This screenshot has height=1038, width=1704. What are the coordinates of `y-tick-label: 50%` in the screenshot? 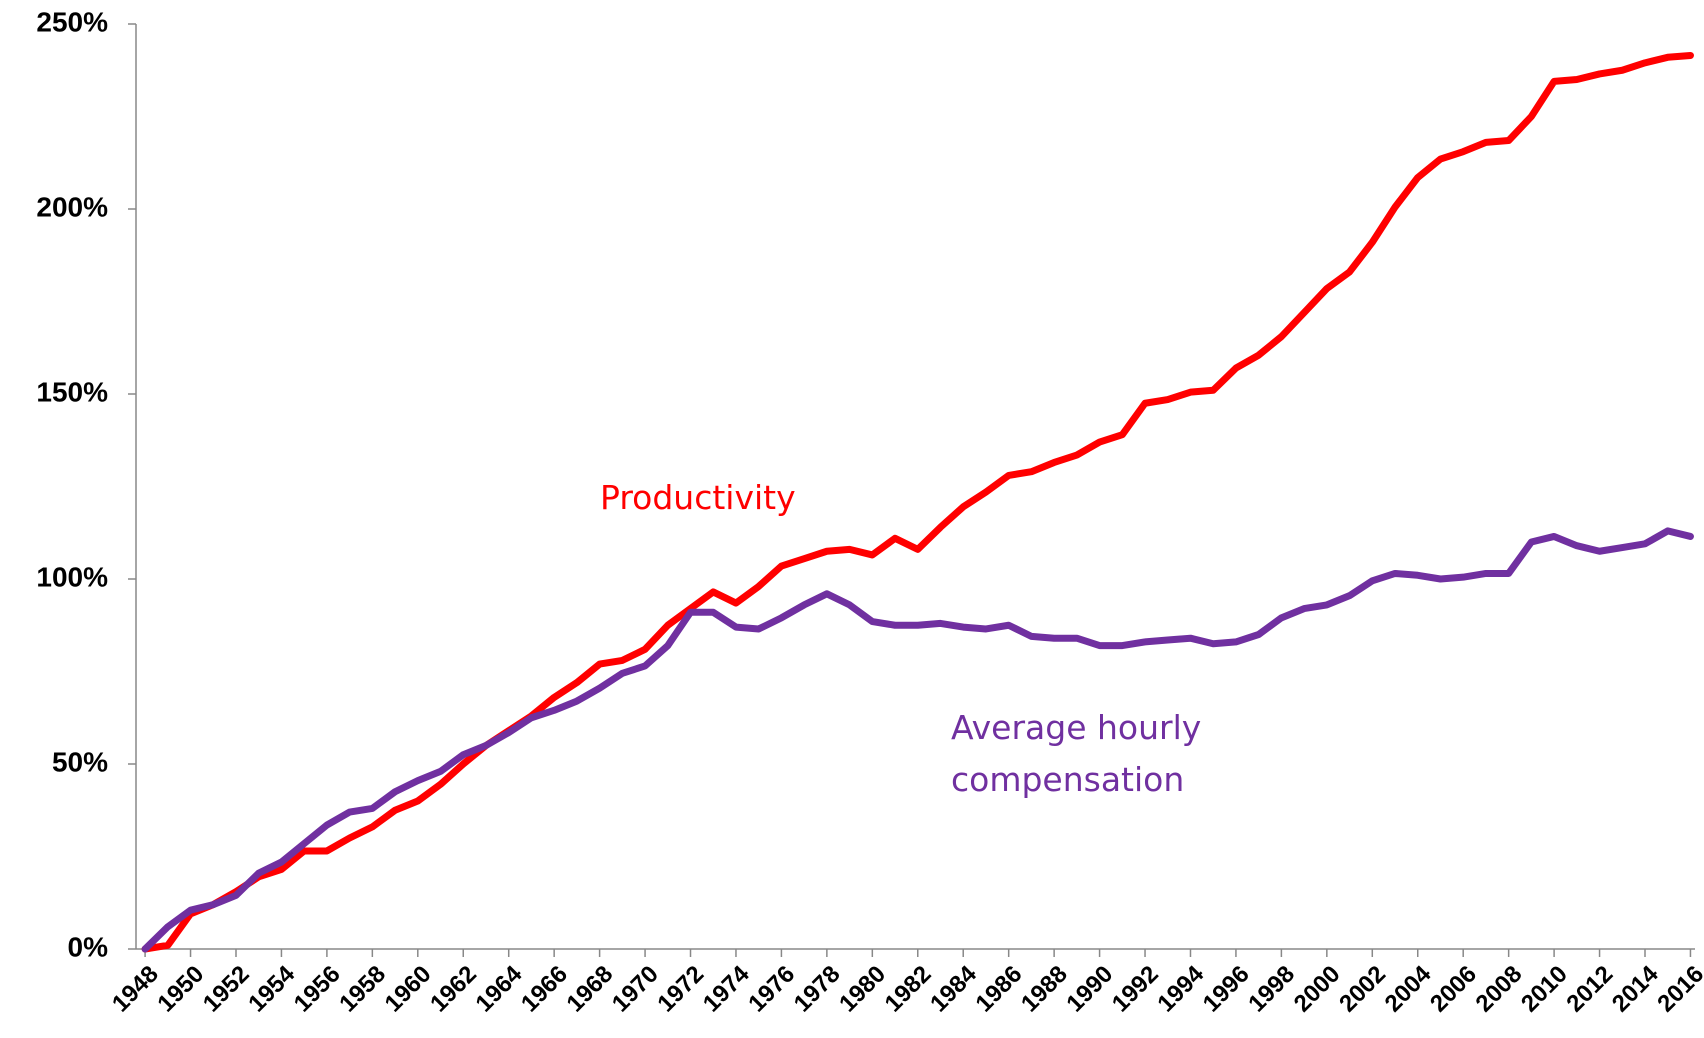 It's located at (80, 761).